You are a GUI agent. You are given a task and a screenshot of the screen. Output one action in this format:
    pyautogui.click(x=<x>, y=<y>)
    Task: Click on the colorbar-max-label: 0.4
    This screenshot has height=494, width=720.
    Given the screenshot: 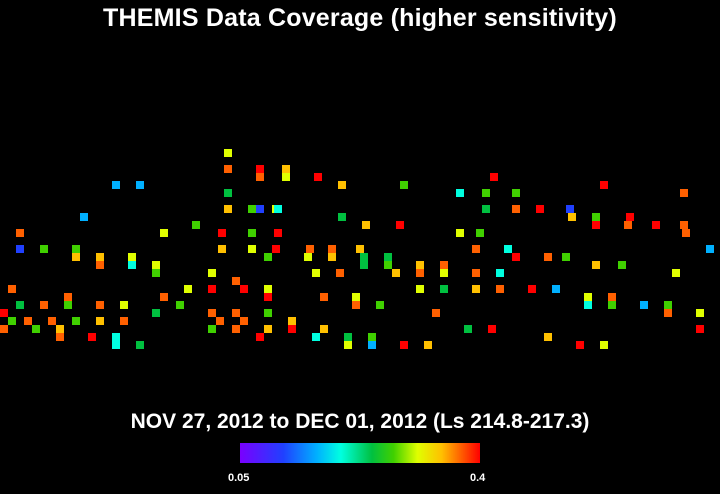 What is the action you would take?
    pyautogui.click(x=478, y=478)
    